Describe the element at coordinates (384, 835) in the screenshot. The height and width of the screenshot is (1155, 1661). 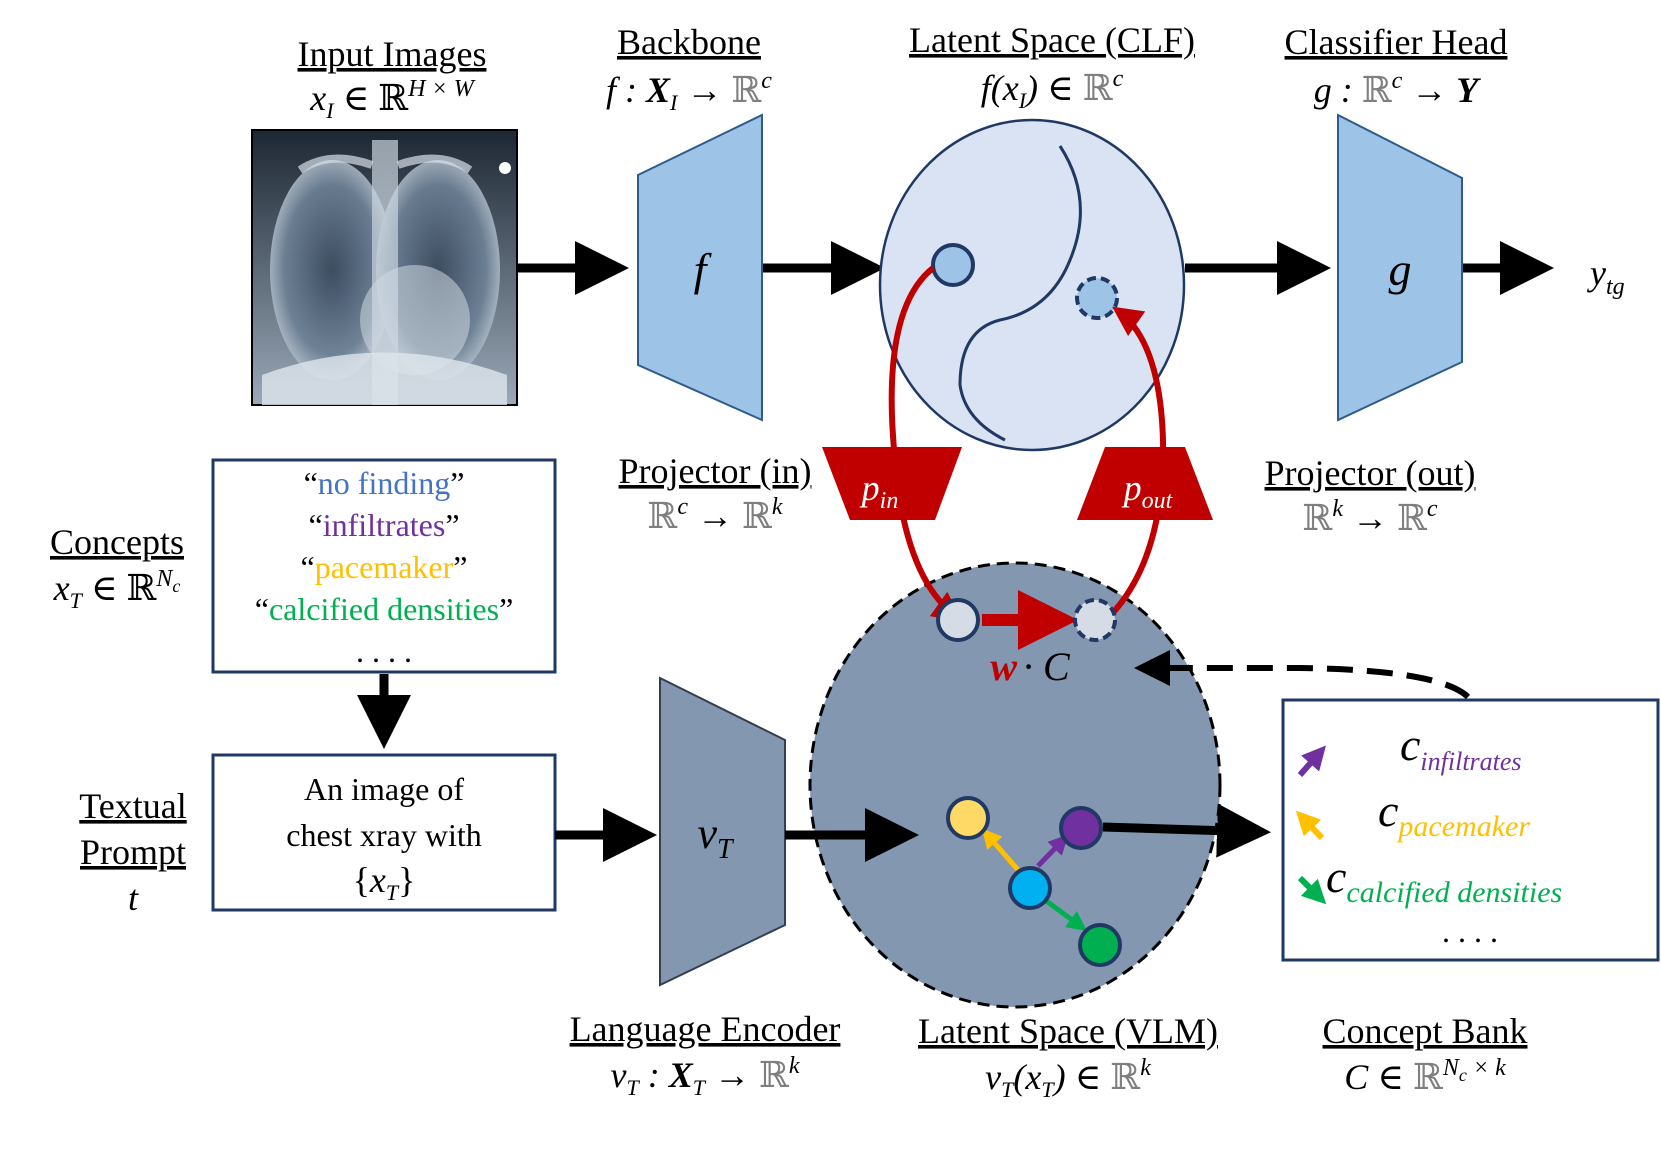
I see `prompt-line2: chest xray with` at that location.